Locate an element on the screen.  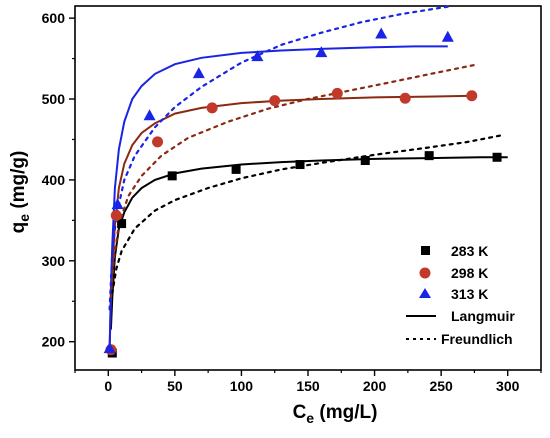
y-tick-label: 500 is located at coordinates (54, 99).